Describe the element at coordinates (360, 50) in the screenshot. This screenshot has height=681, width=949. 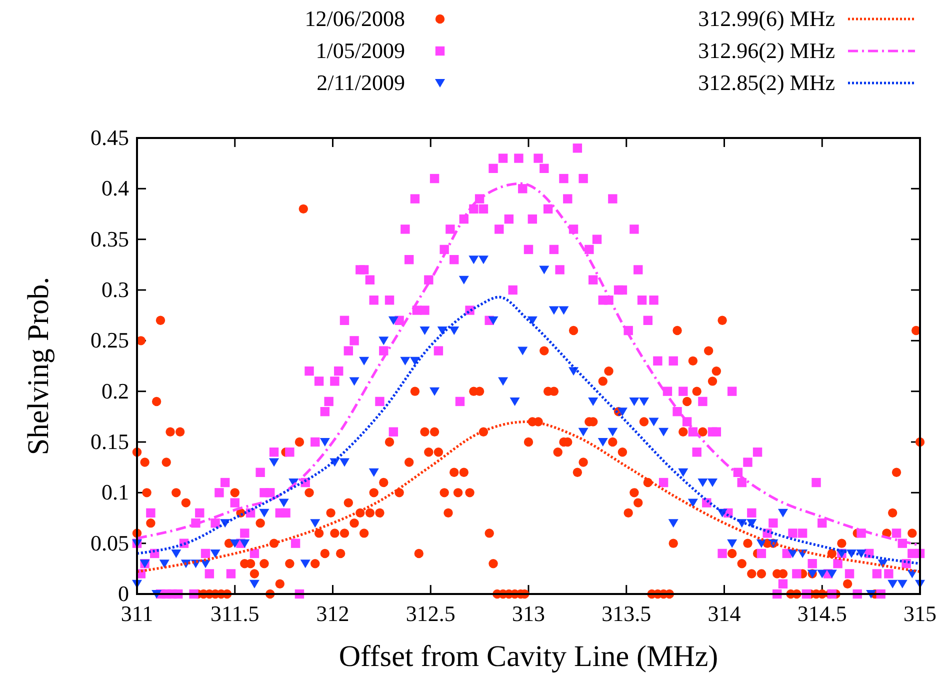
I see `legend-label: 1/05/2009` at that location.